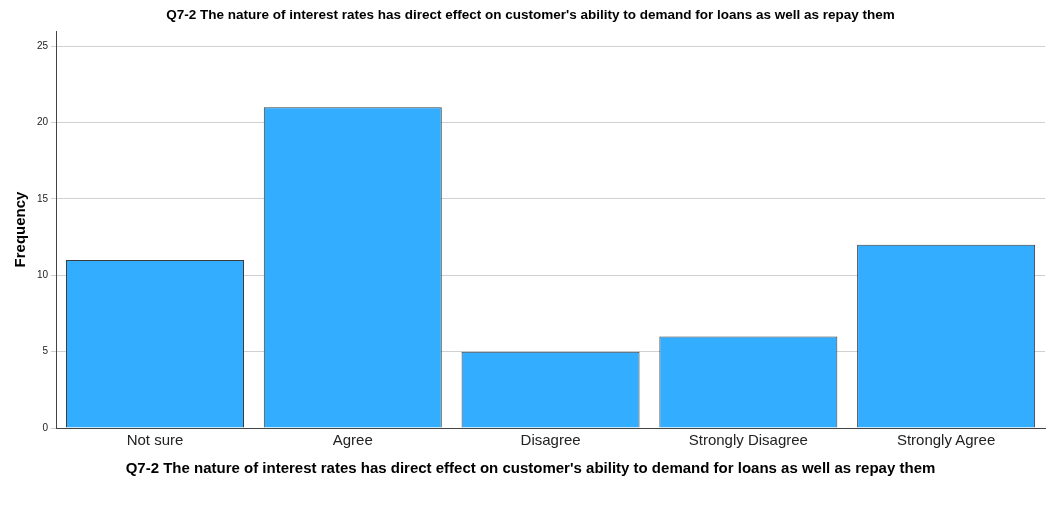  What do you see at coordinates (20, 229) in the screenshot?
I see `y-axis-title: Frequency` at bounding box center [20, 229].